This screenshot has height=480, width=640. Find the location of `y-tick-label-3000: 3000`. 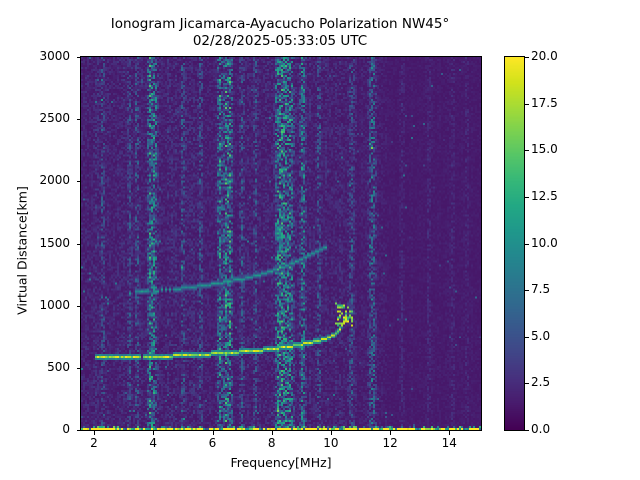

y-tick-label-3000: 3000 is located at coordinates (54, 56).